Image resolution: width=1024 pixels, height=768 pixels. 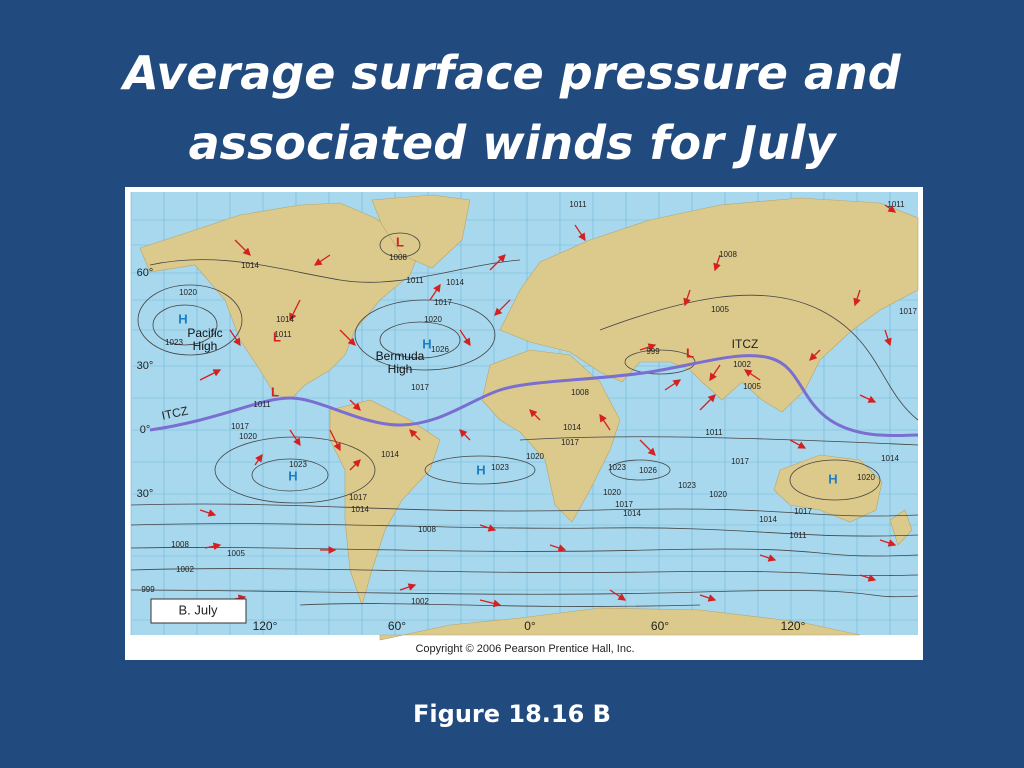 I want to click on longitude-label: 120°, so click(x=793, y=626).